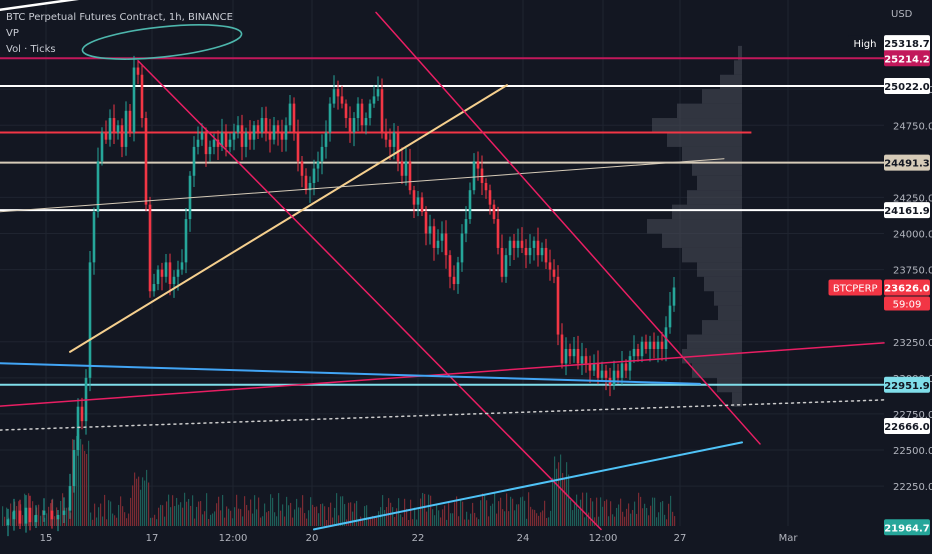 This screenshot has width=932, height=554. I want to click on price-tag-box, so click(855, 287).